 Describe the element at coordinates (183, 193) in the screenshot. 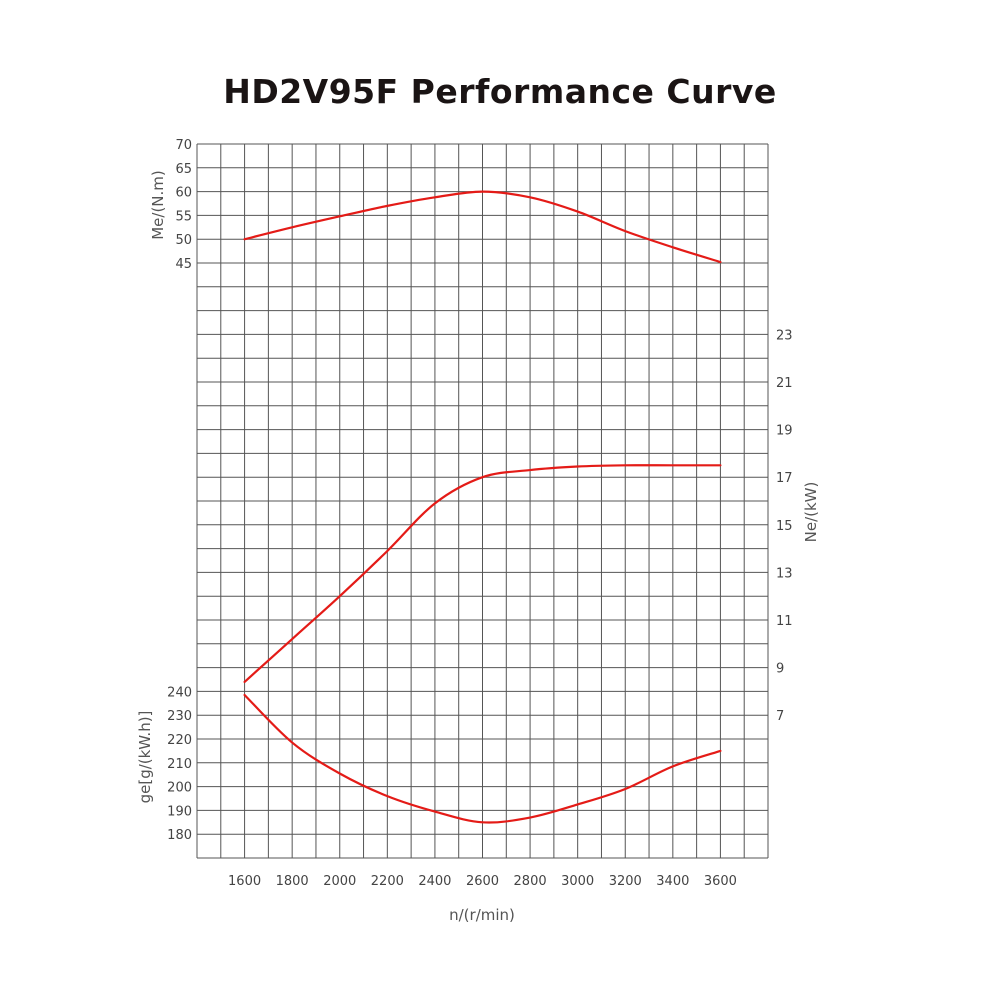

I see `torque-tick-label: 60` at that location.